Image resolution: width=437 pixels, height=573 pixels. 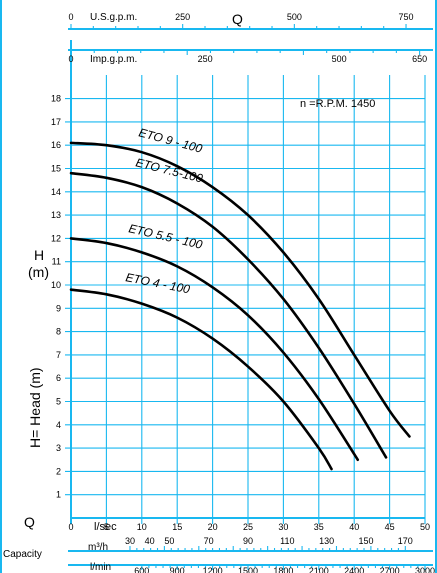 I want to click on y-tick-label: 17, so click(x=56, y=122).